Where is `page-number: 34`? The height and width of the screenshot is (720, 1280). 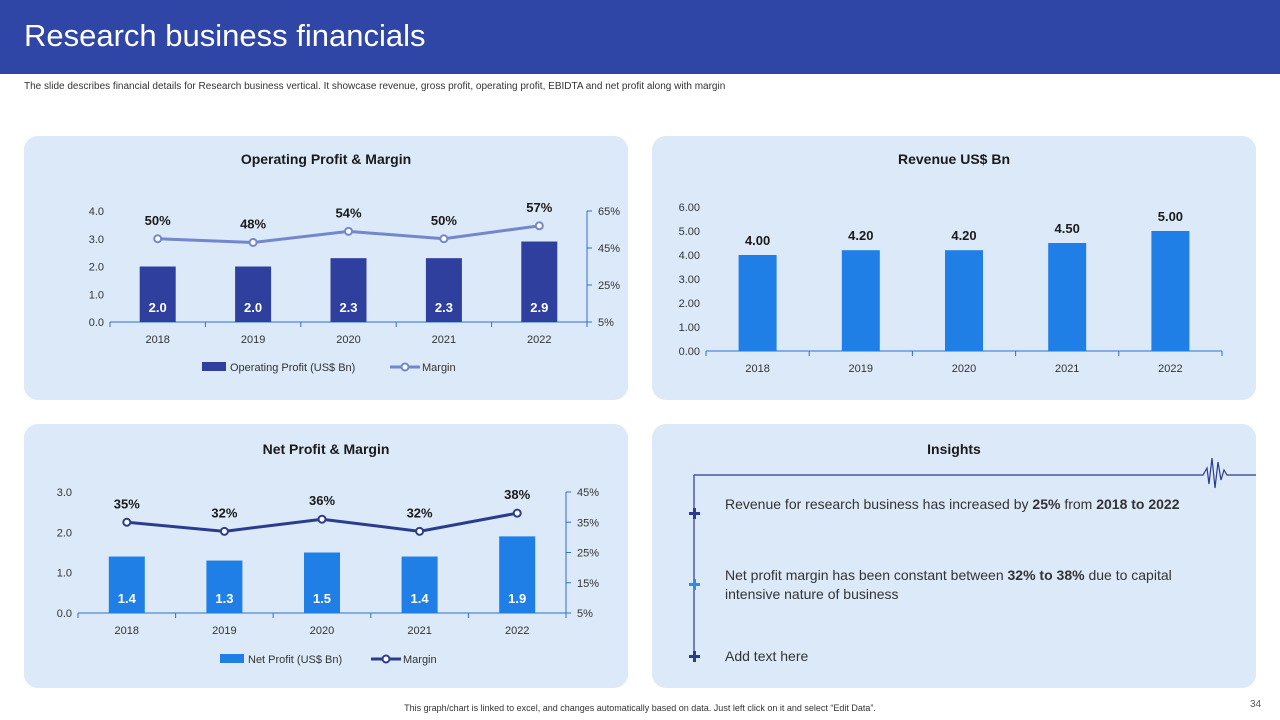
page-number: 34 is located at coordinates (1256, 704).